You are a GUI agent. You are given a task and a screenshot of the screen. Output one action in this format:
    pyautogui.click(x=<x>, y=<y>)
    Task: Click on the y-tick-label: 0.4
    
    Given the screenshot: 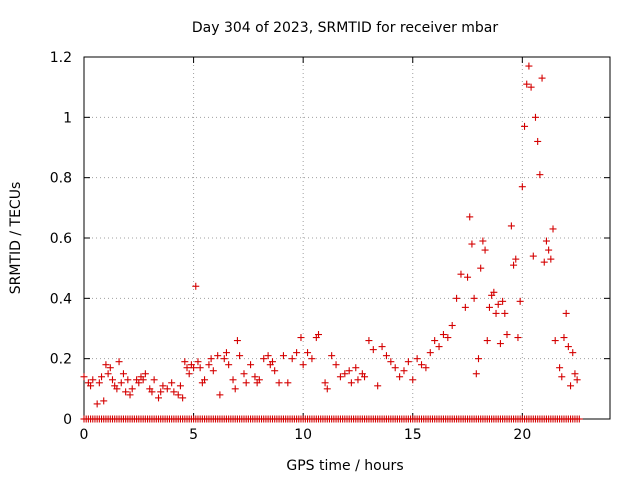 What is the action you would take?
    pyautogui.click(x=61, y=299)
    